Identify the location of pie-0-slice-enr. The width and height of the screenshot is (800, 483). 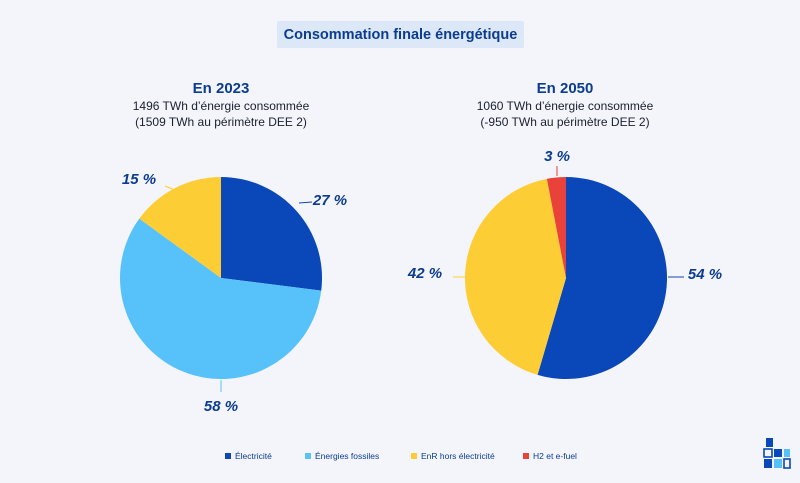
(180, 227).